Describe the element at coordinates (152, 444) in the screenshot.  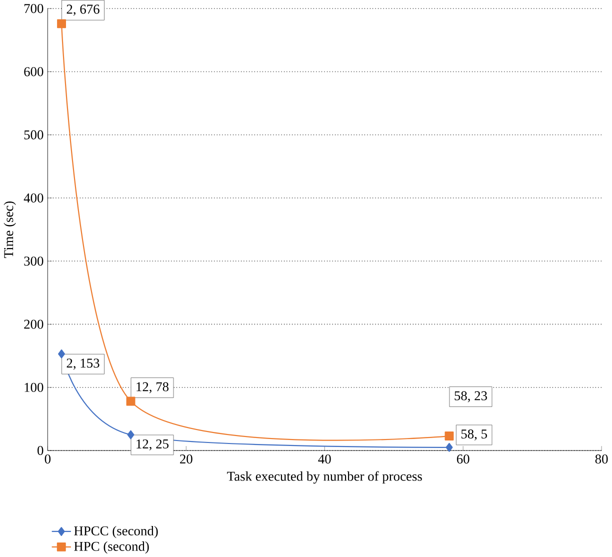
I see `data-label: 12, 25` at that location.